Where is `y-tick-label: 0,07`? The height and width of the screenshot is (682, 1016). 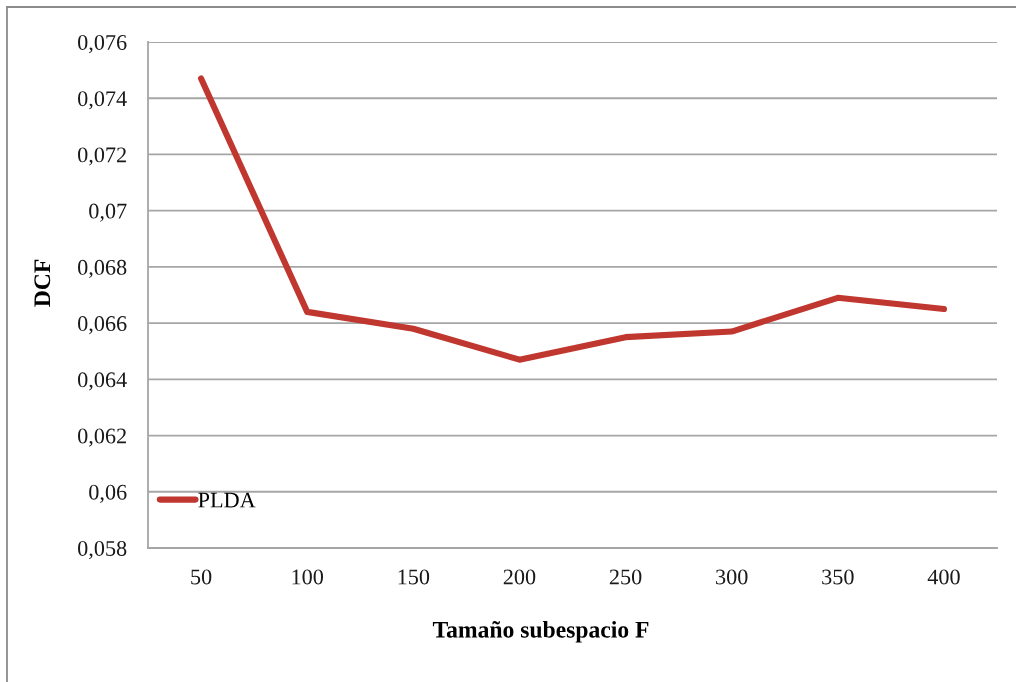 y-tick-label: 0,07 is located at coordinates (108, 212).